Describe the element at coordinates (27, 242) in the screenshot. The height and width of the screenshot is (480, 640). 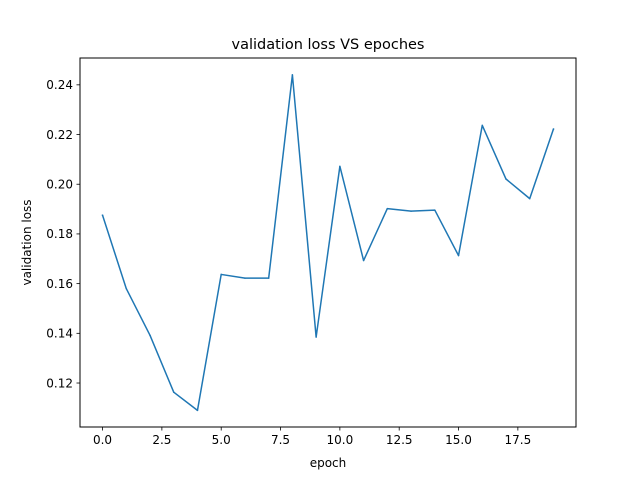
I see `y-axis-label: validation loss` at that location.